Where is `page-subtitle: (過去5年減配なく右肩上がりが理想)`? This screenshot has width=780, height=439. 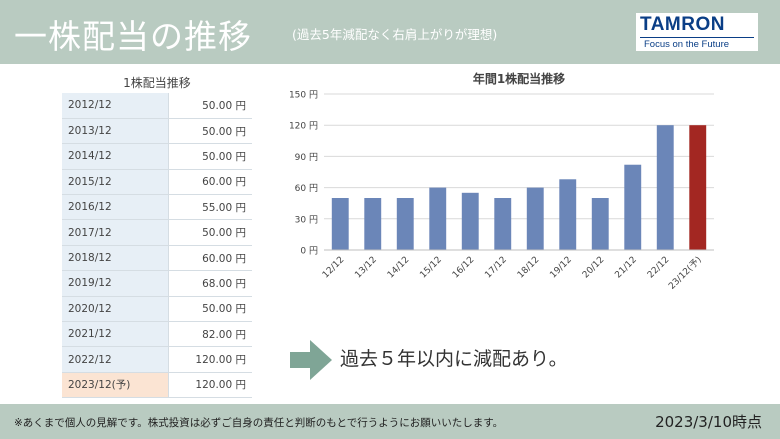 page-subtitle: (過去5年減配なく右肩上がりが理想) is located at coordinates (395, 34).